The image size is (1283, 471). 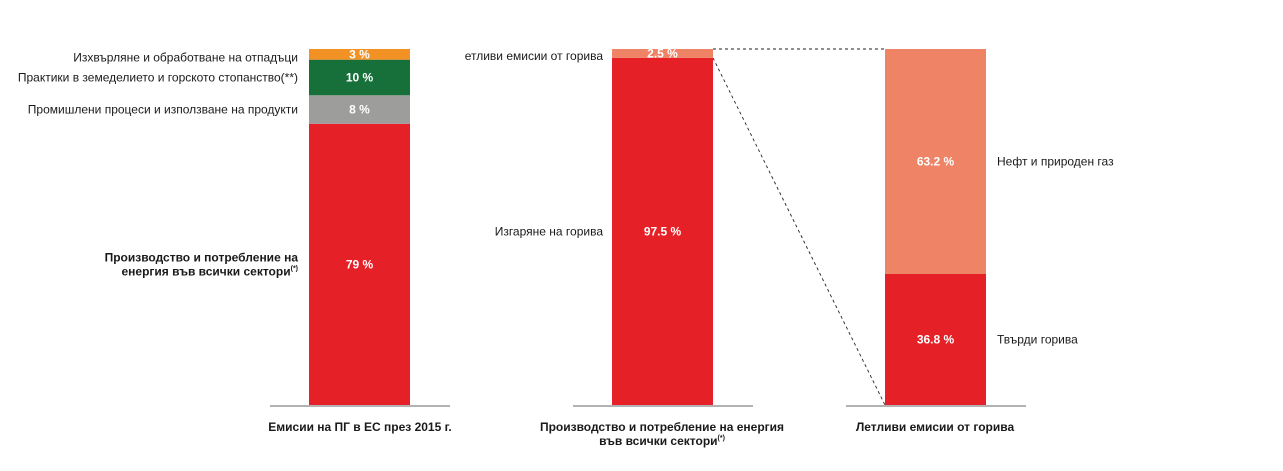 I want to click on value-label-c1-s1: 2.5 %, so click(x=662, y=53).